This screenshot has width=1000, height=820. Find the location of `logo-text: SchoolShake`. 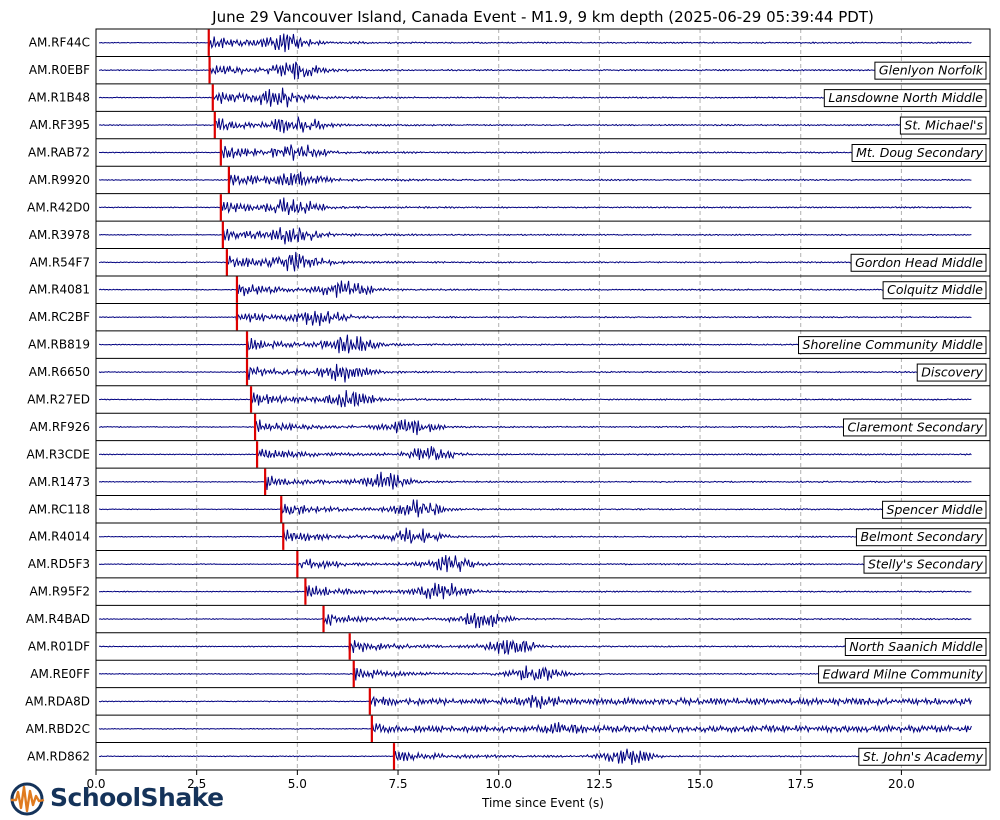

logo-text: SchoolShake is located at coordinates (137, 797).